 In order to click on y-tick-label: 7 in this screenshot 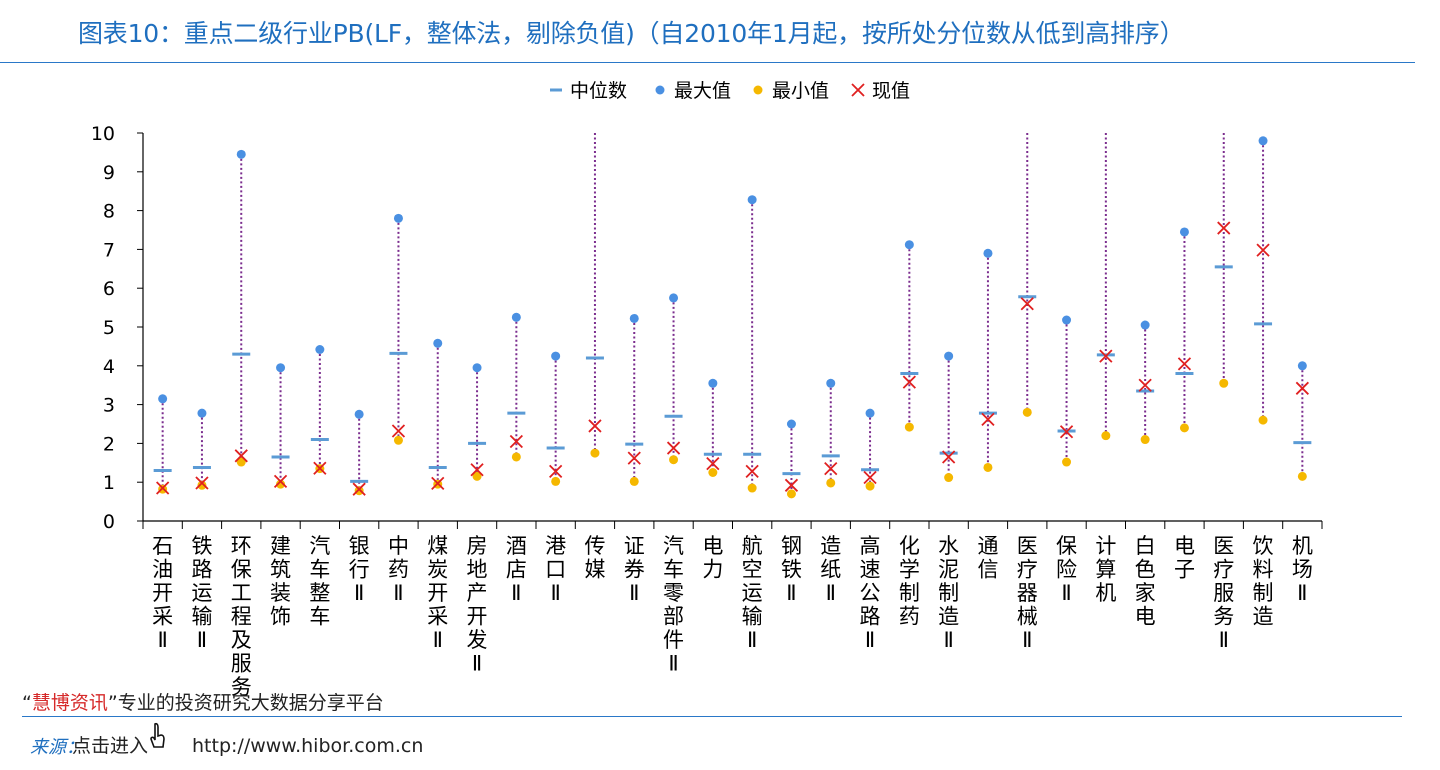, I will do `click(109, 250)`.